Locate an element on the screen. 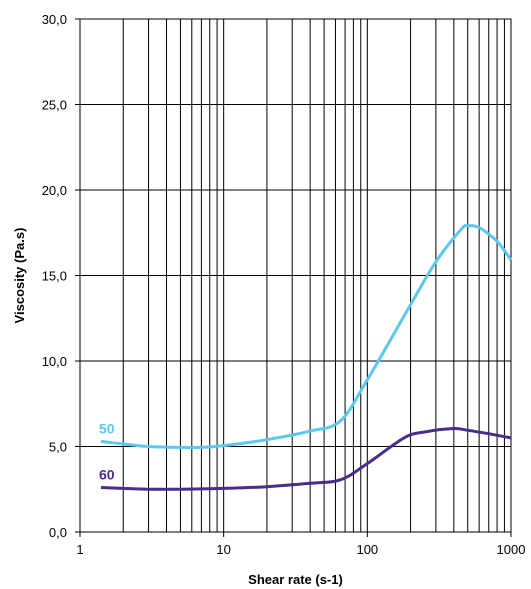  x-tick-label: 1 is located at coordinates (79, 549).